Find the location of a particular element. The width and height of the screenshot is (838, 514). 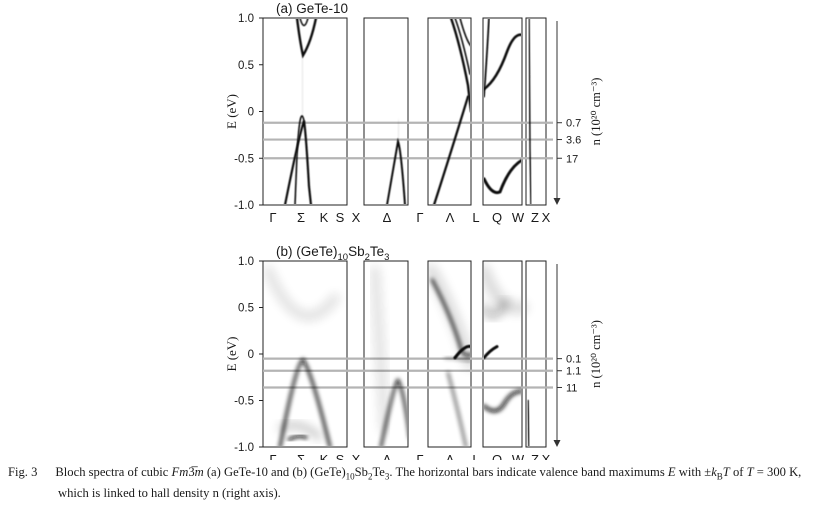

caption-text-1: Bloch spectra of cubic is located at coordinates (113, 472).